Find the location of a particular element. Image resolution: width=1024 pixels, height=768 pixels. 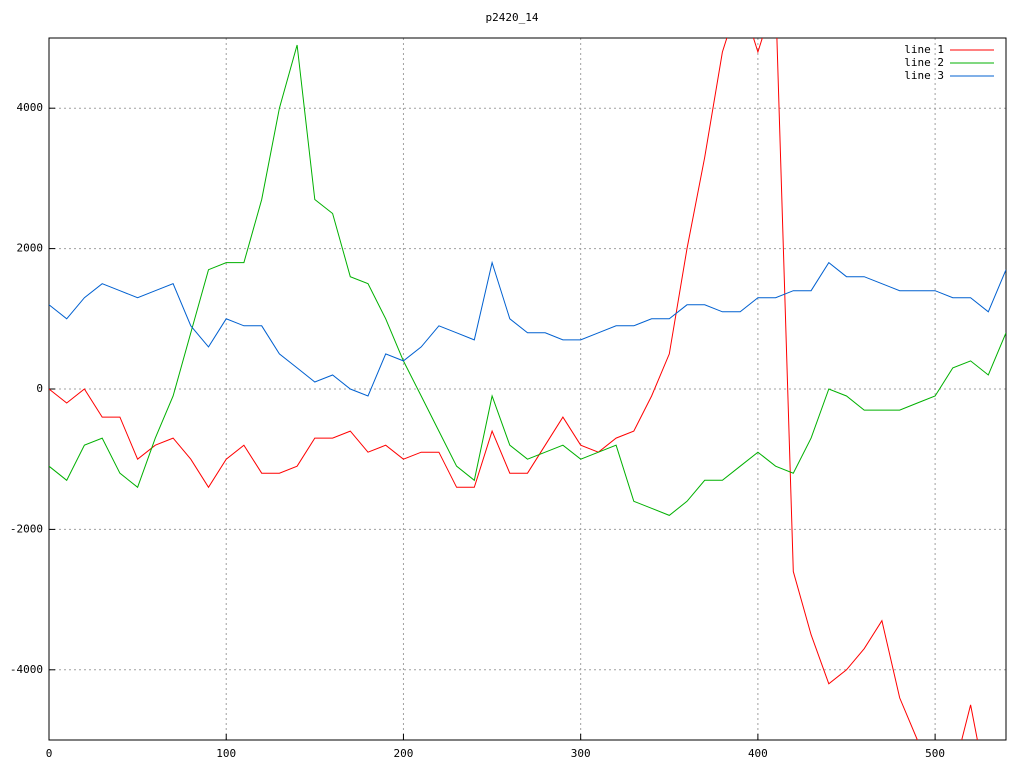

x-tick-label: 200 is located at coordinates (404, 753).